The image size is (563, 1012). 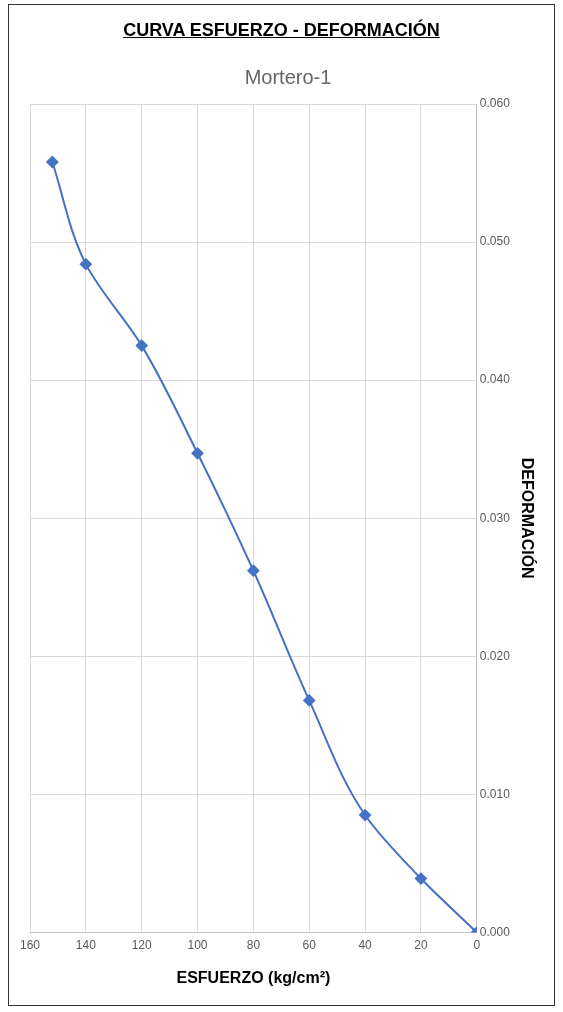 What do you see at coordinates (495, 517) in the screenshot?
I see `y-tick-label: 0.030` at bounding box center [495, 517].